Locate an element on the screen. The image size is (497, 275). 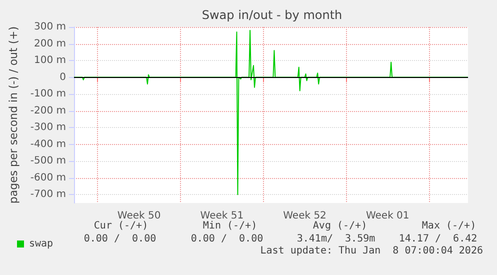
text: Cur (-/+) is located at coordinates (121, 226).